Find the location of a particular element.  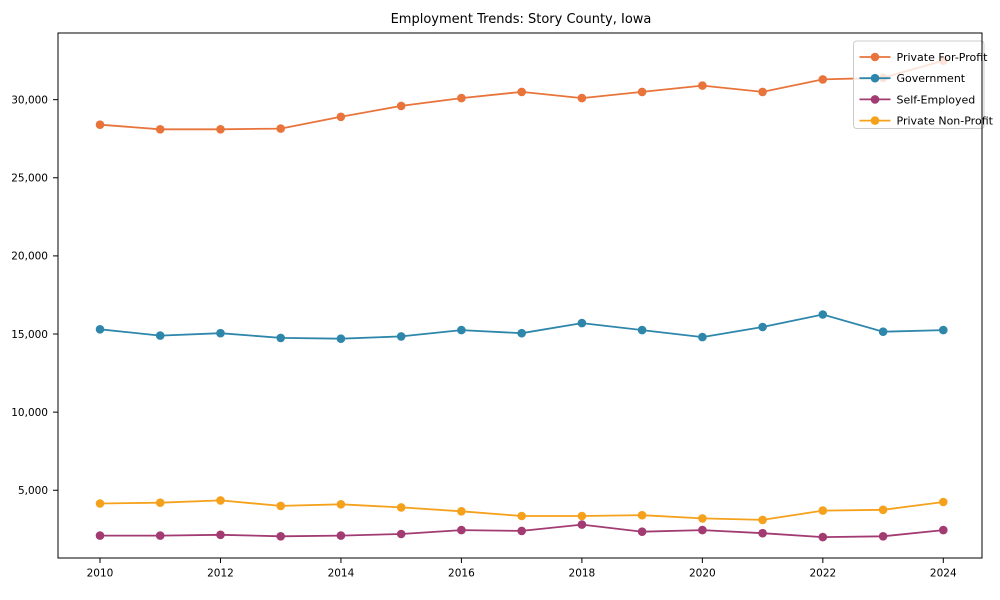

y-tick-label: 30,000 is located at coordinates (29, 100).